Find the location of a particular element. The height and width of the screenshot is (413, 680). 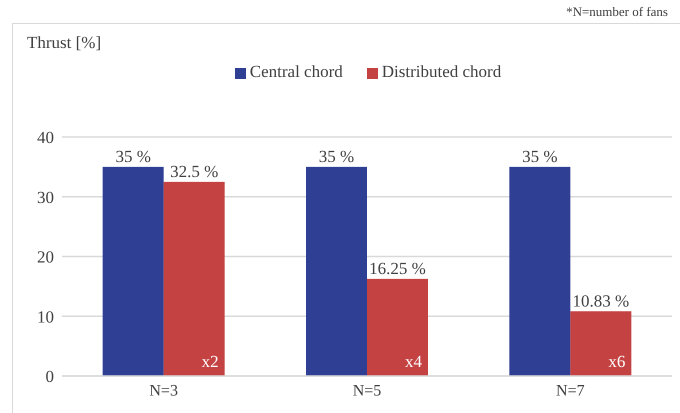

y-tick-label: 20 is located at coordinates (45, 257).